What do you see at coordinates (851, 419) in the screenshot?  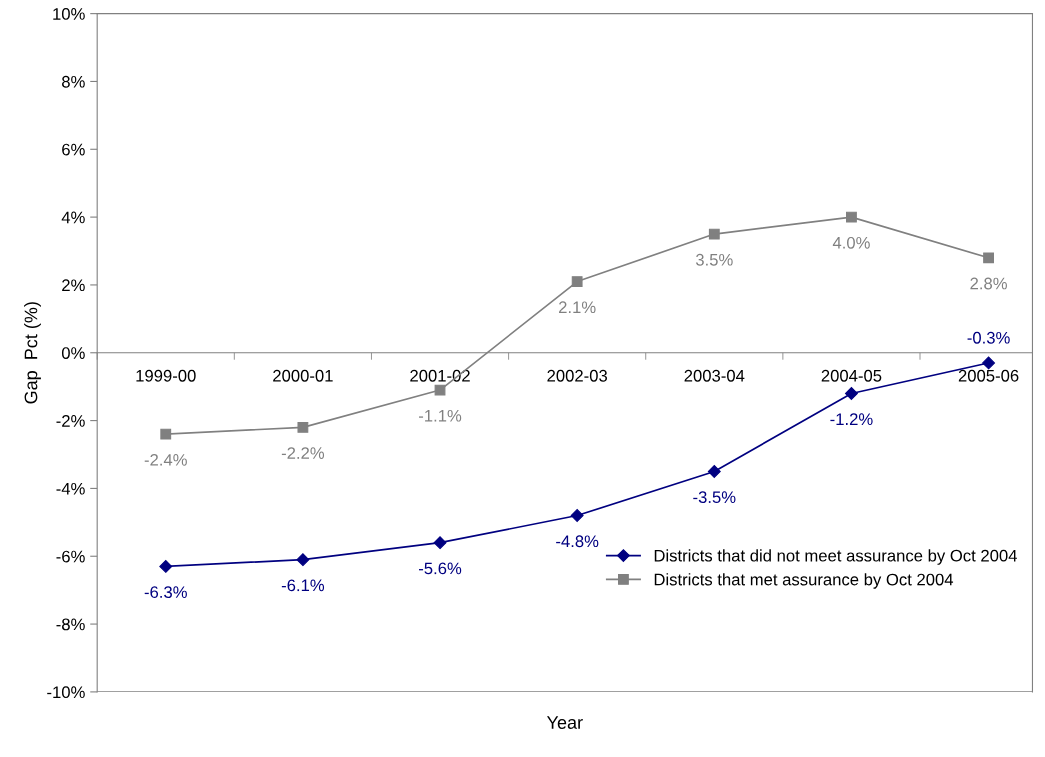 I see `data-label: -1.2%` at bounding box center [851, 419].